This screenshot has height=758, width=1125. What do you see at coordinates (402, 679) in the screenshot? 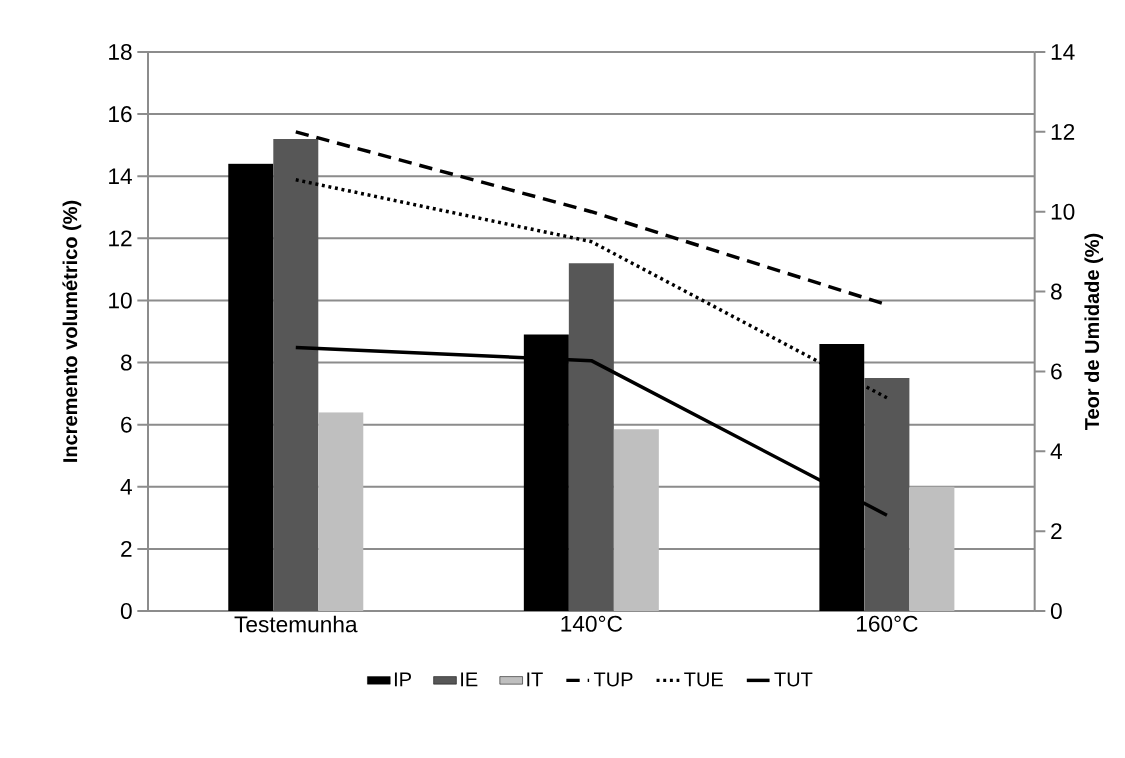
I see `legend-label: IP` at bounding box center [402, 679].